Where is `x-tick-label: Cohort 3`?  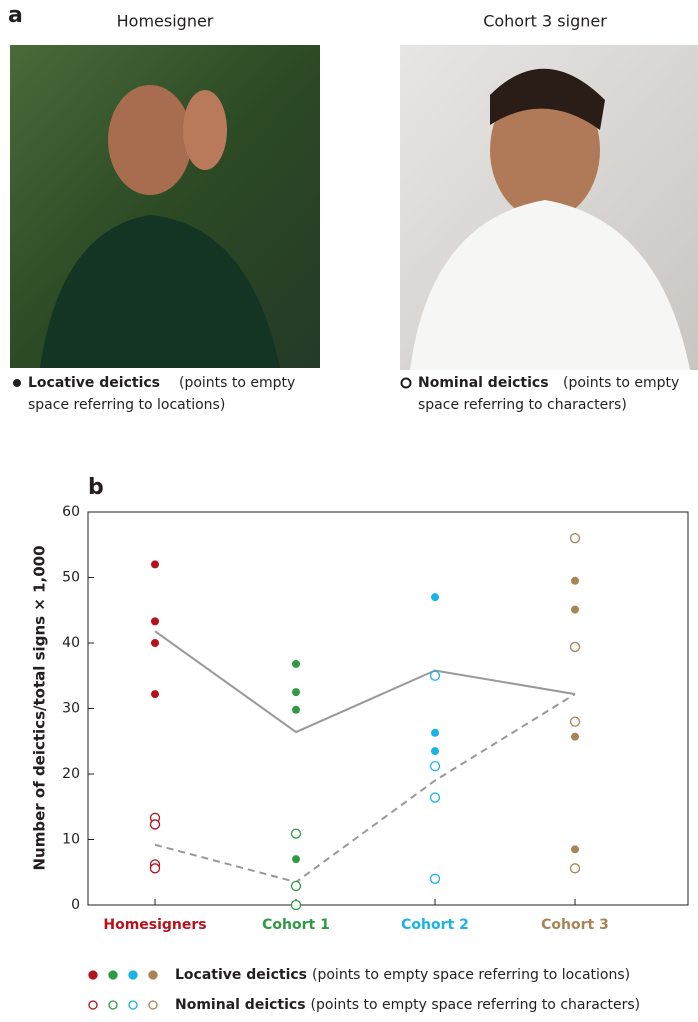
x-tick-label: Cohort 3 is located at coordinates (575, 925).